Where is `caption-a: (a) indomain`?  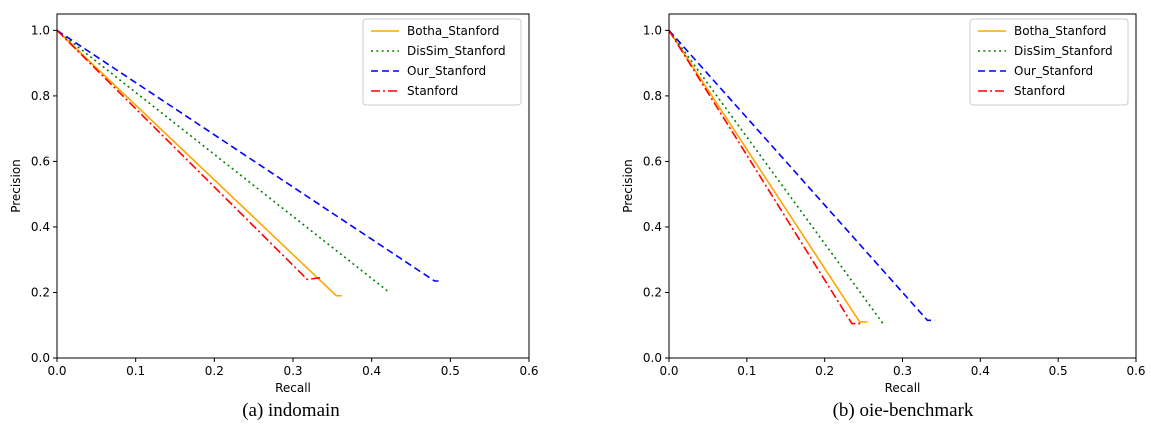 caption-a: (a) indomain is located at coordinates (291, 410).